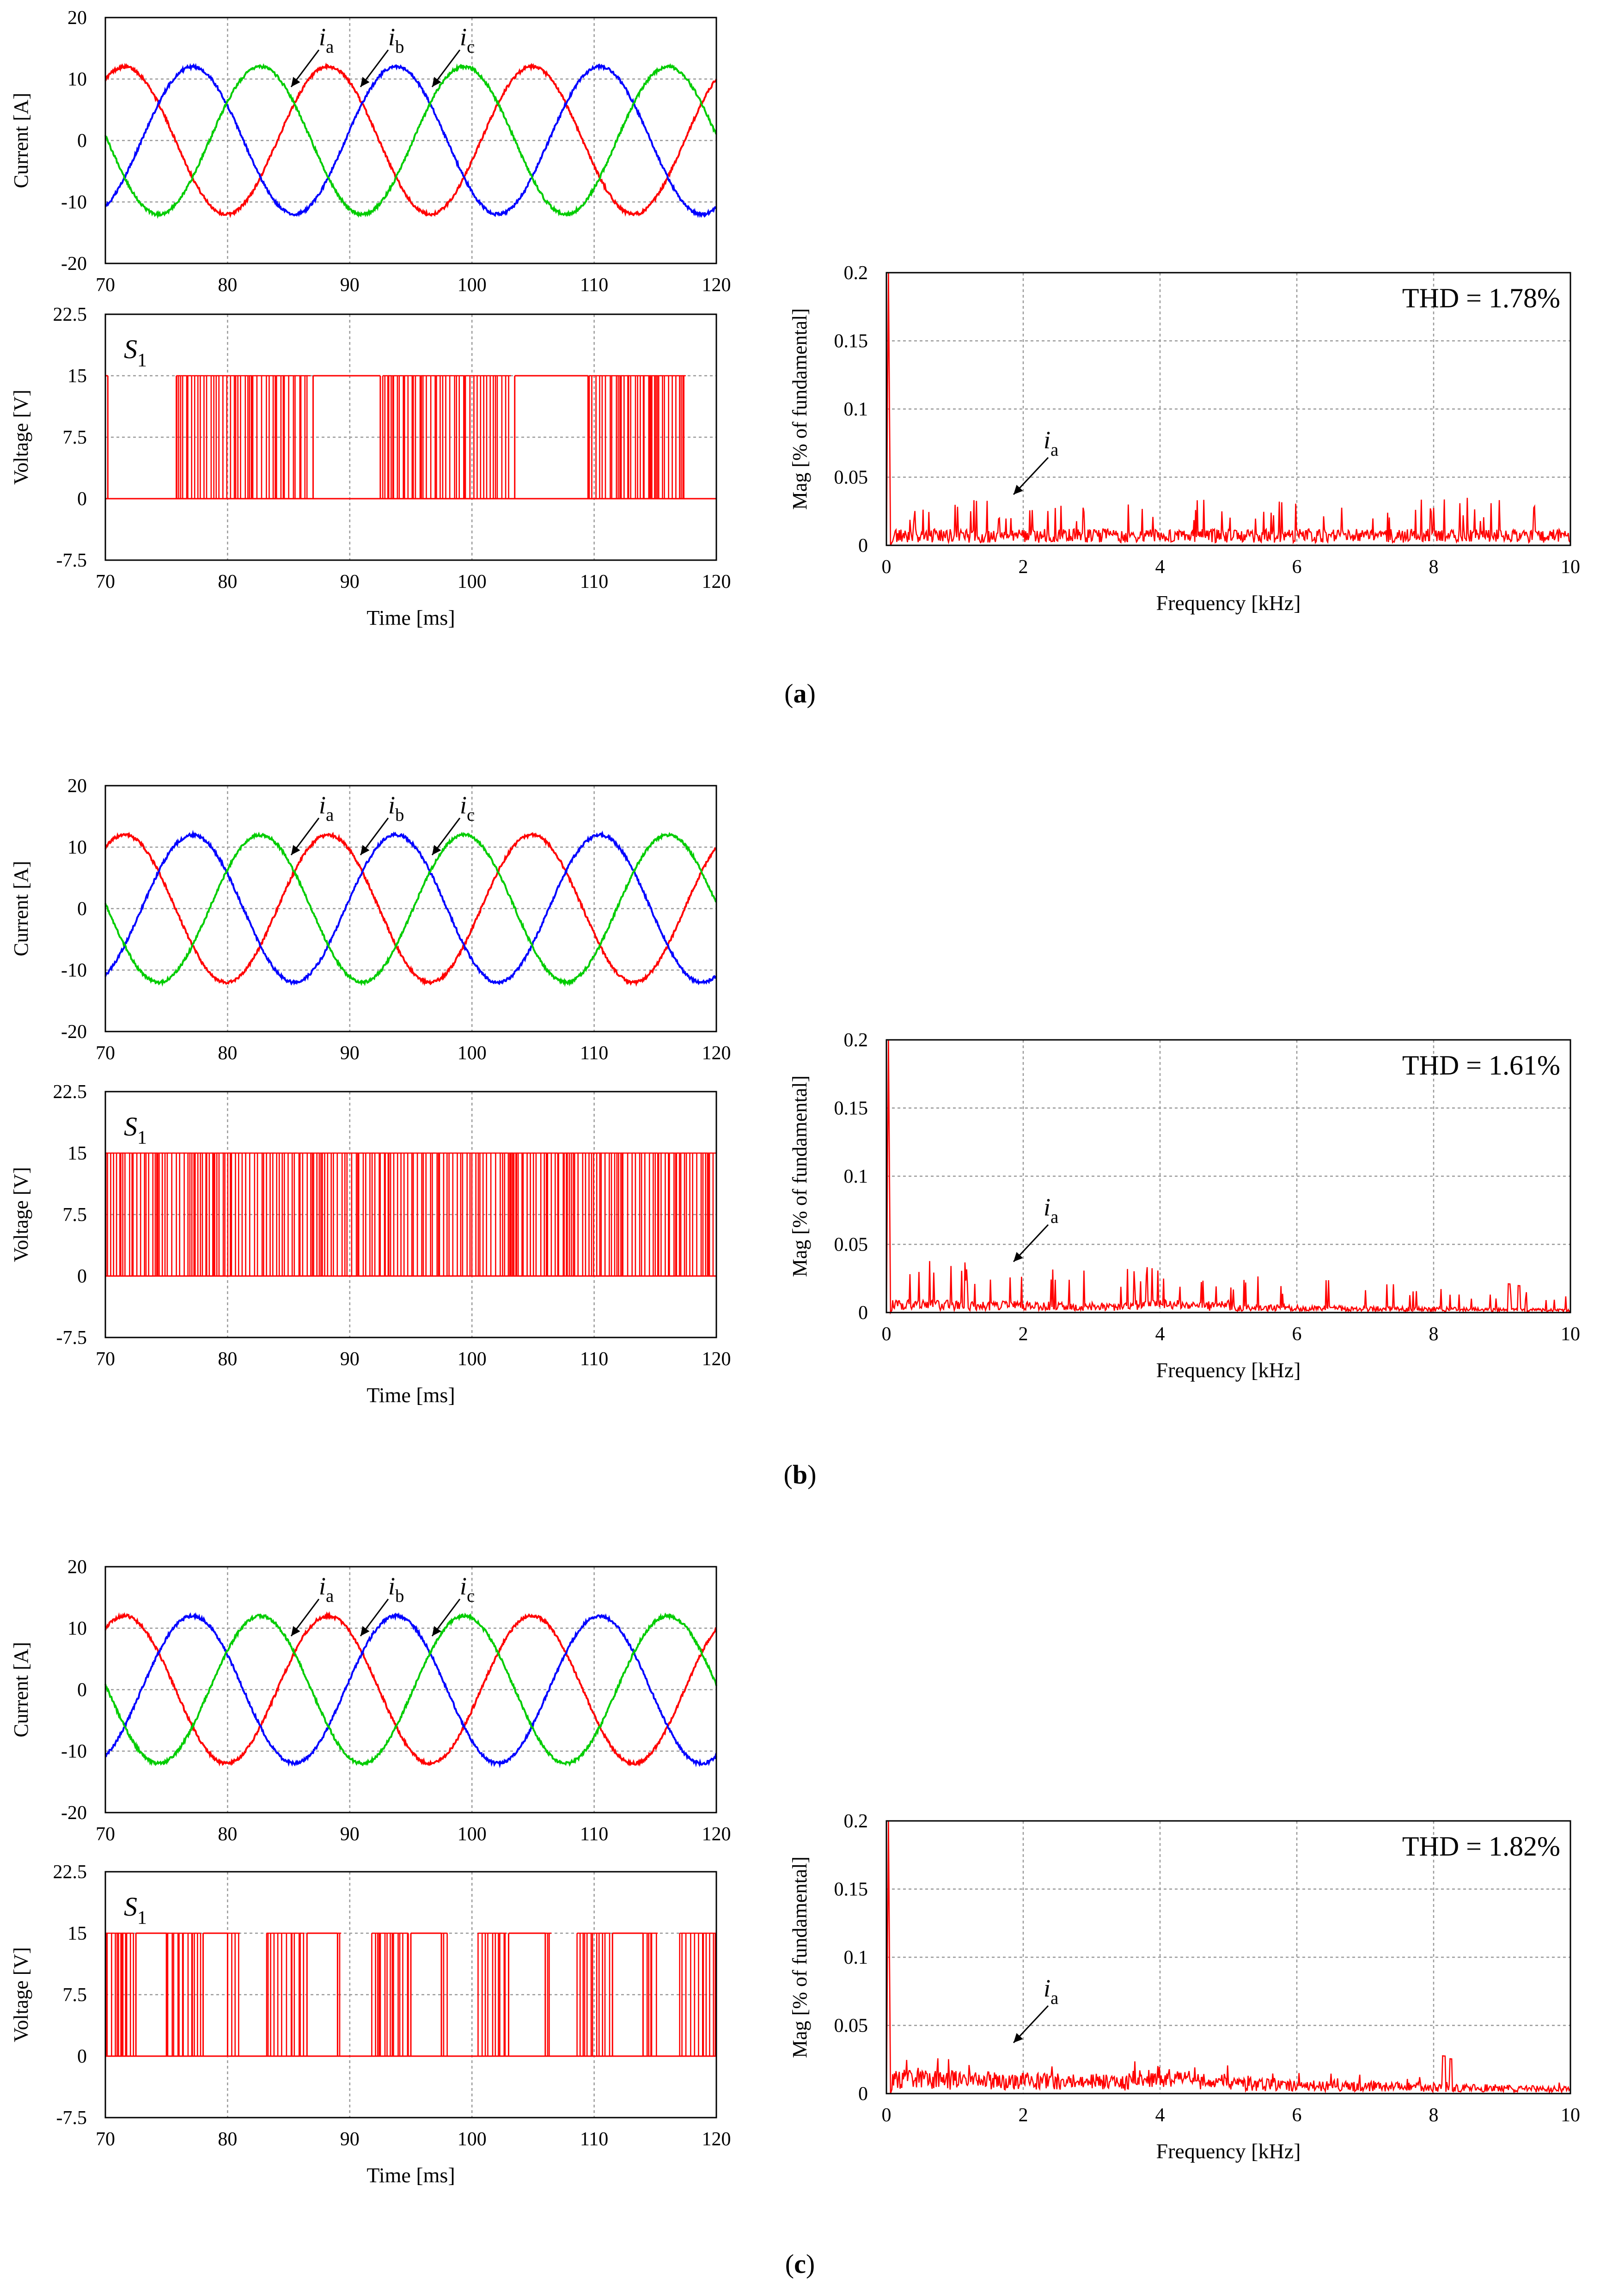 The height and width of the screenshot is (2296, 1600). I want to click on thd-annotation: THD = 1.61%, so click(1481, 1065).